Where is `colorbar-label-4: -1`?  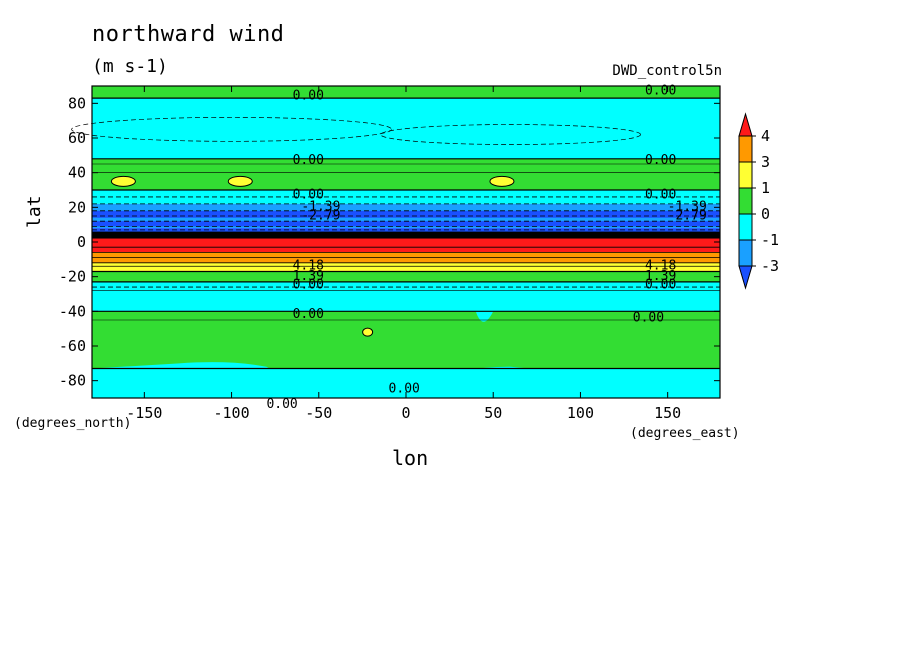
colorbar-label-4: -1 is located at coordinates (770, 240).